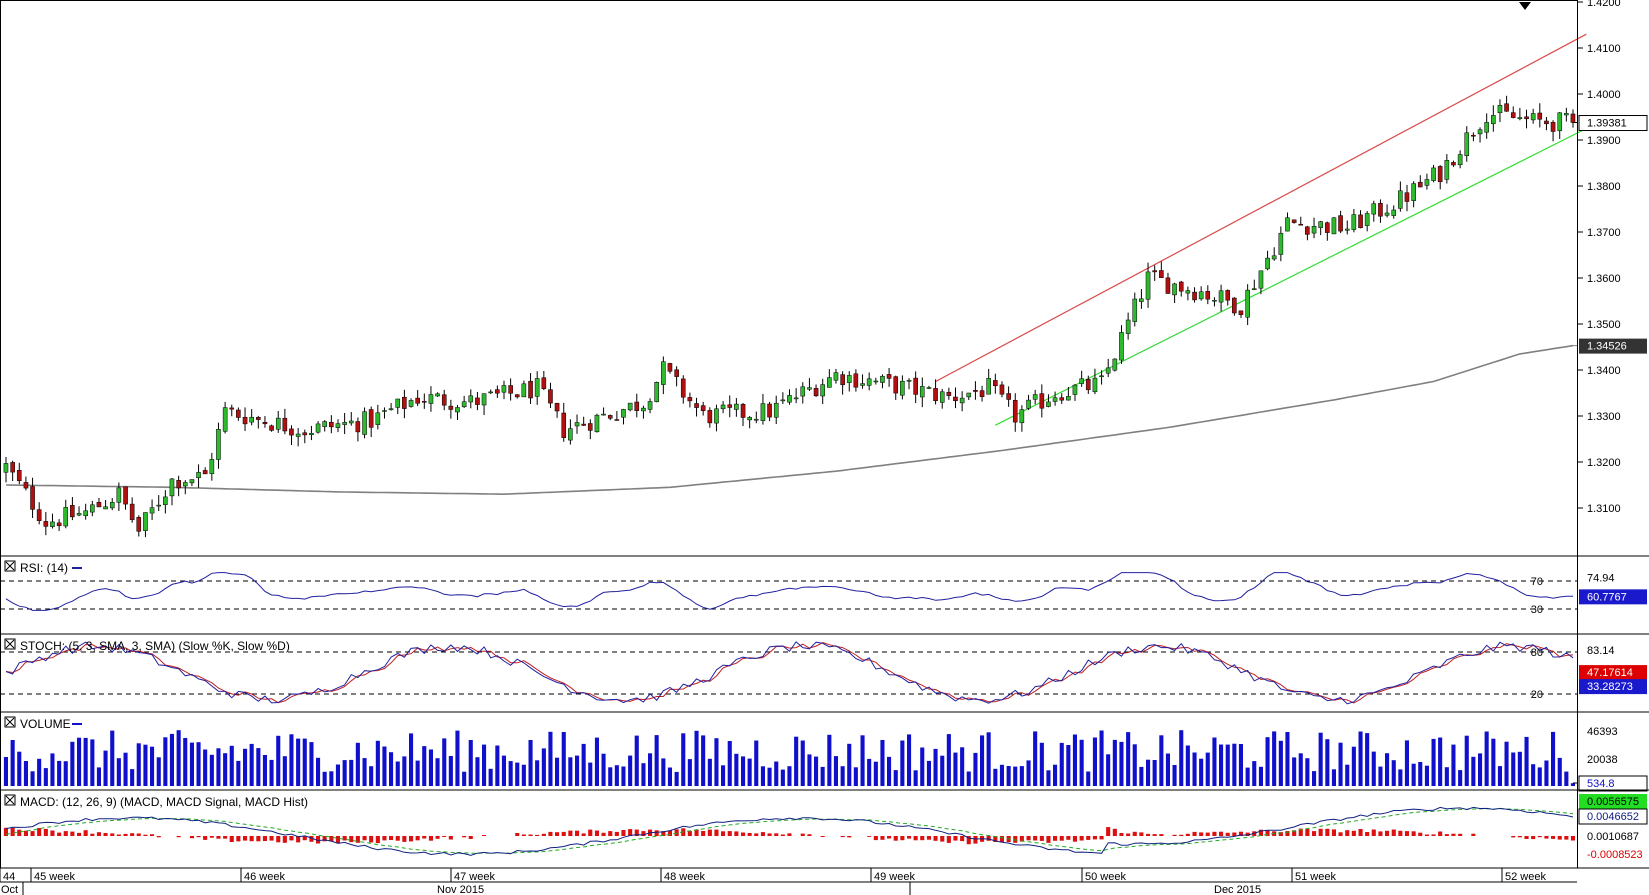  Describe the element at coordinates (894, 877) in the screenshot. I see `week-label: 49 week` at that location.